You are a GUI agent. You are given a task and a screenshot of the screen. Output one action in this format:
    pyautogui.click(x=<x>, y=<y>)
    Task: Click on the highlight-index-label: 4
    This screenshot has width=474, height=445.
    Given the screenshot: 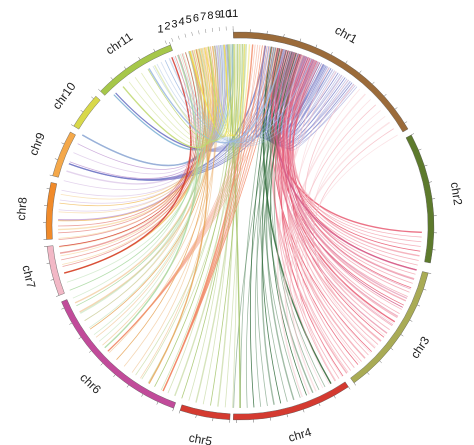 What is the action you would take?
    pyautogui.click(x=182, y=22)
    